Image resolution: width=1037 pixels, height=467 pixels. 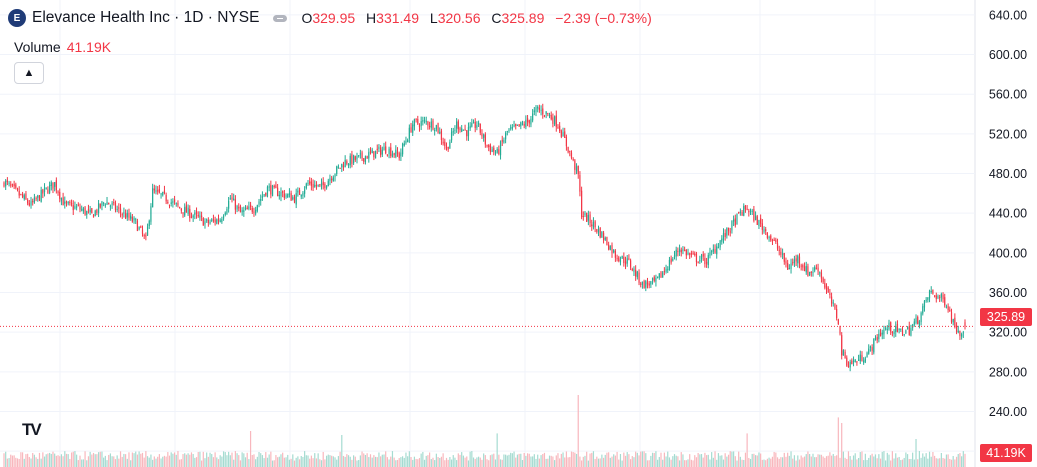 I want to click on collapse-legend-button: ▲, so click(x=29, y=73).